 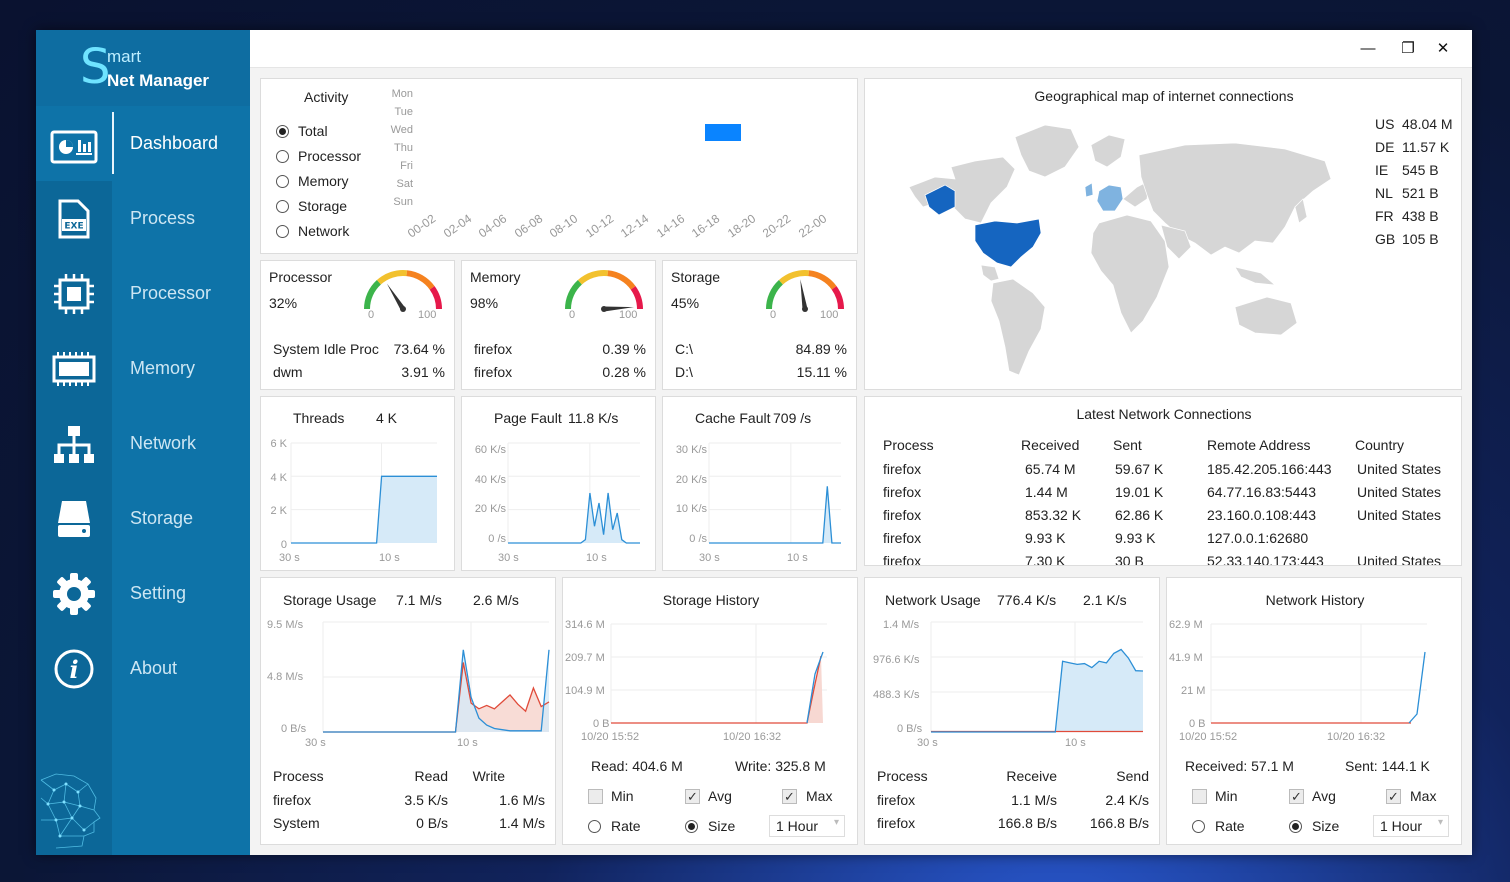 I want to click on y-tick-label: 6 K, so click(x=278, y=444).